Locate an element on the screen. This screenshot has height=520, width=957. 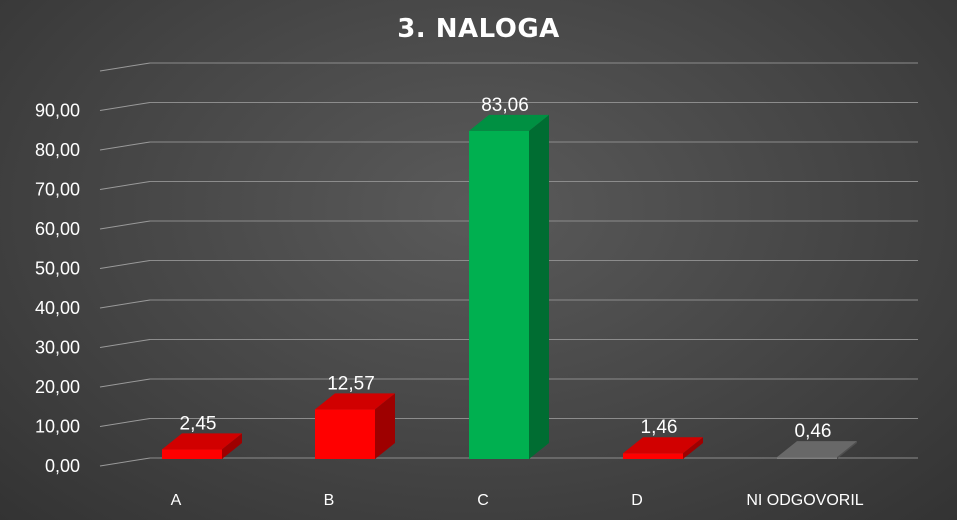
data-label: 2,45 is located at coordinates (198, 423).